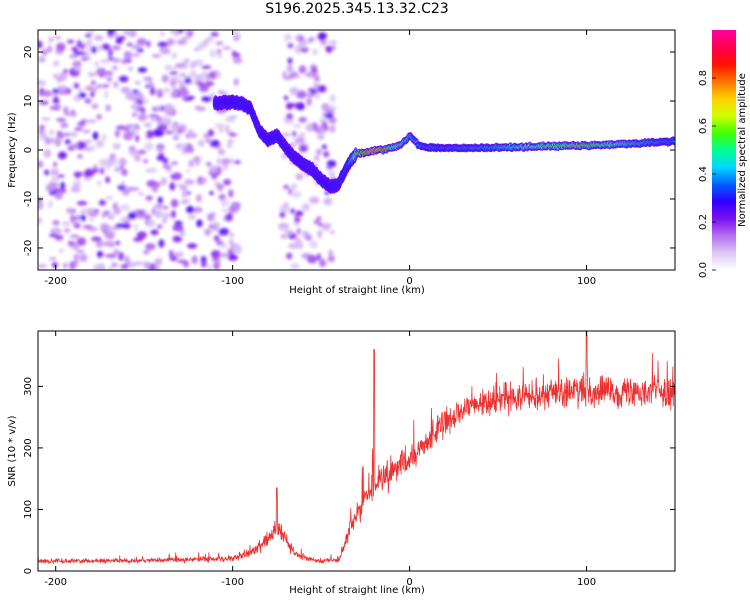  Describe the element at coordinates (409, 281) in the screenshot. I see `top-x-tick-label: 0` at that location.